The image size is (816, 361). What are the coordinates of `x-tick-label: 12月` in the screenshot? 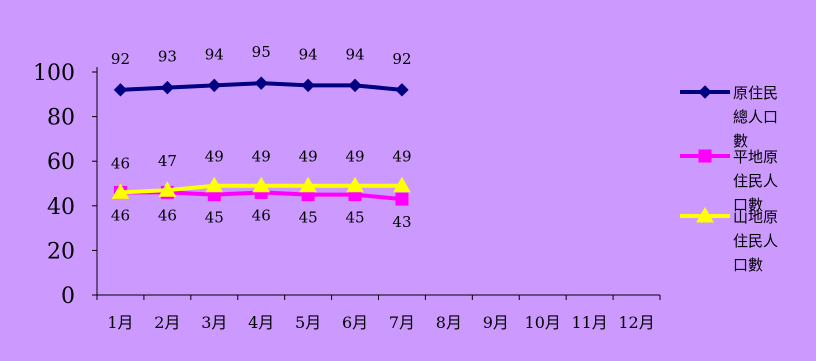 It's located at (636, 322).